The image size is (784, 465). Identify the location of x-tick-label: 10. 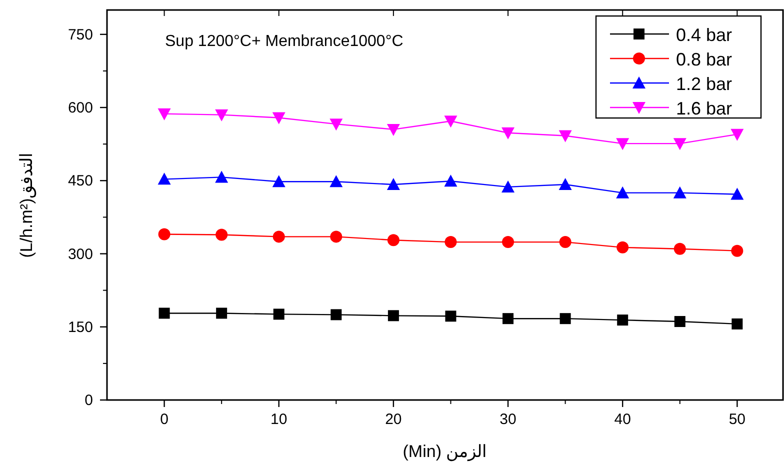
(279, 419).